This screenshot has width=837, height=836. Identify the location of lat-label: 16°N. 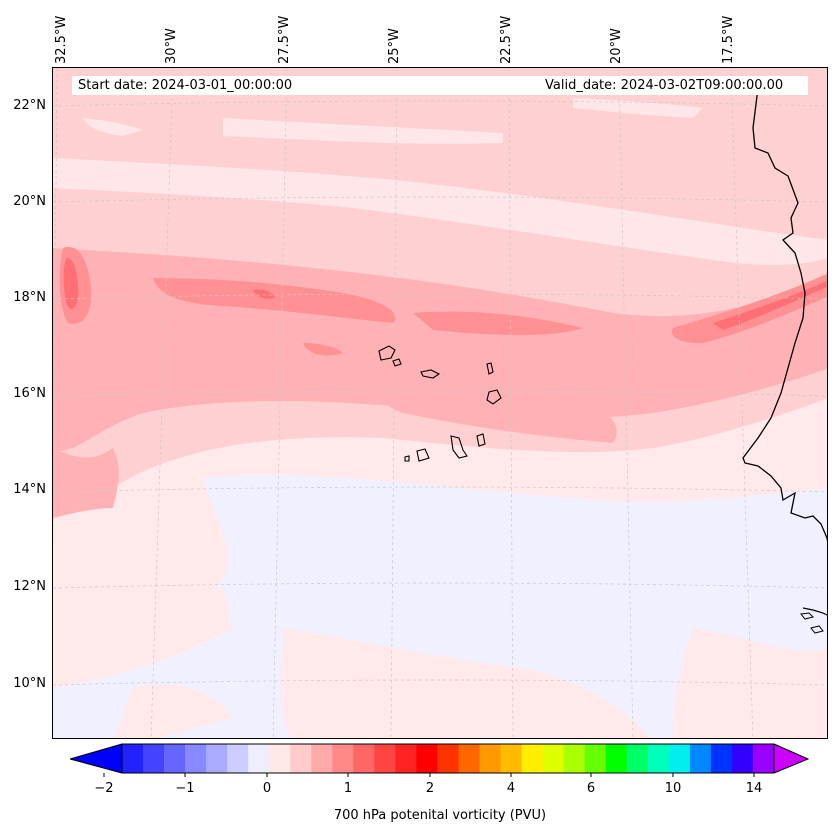
(29, 393).